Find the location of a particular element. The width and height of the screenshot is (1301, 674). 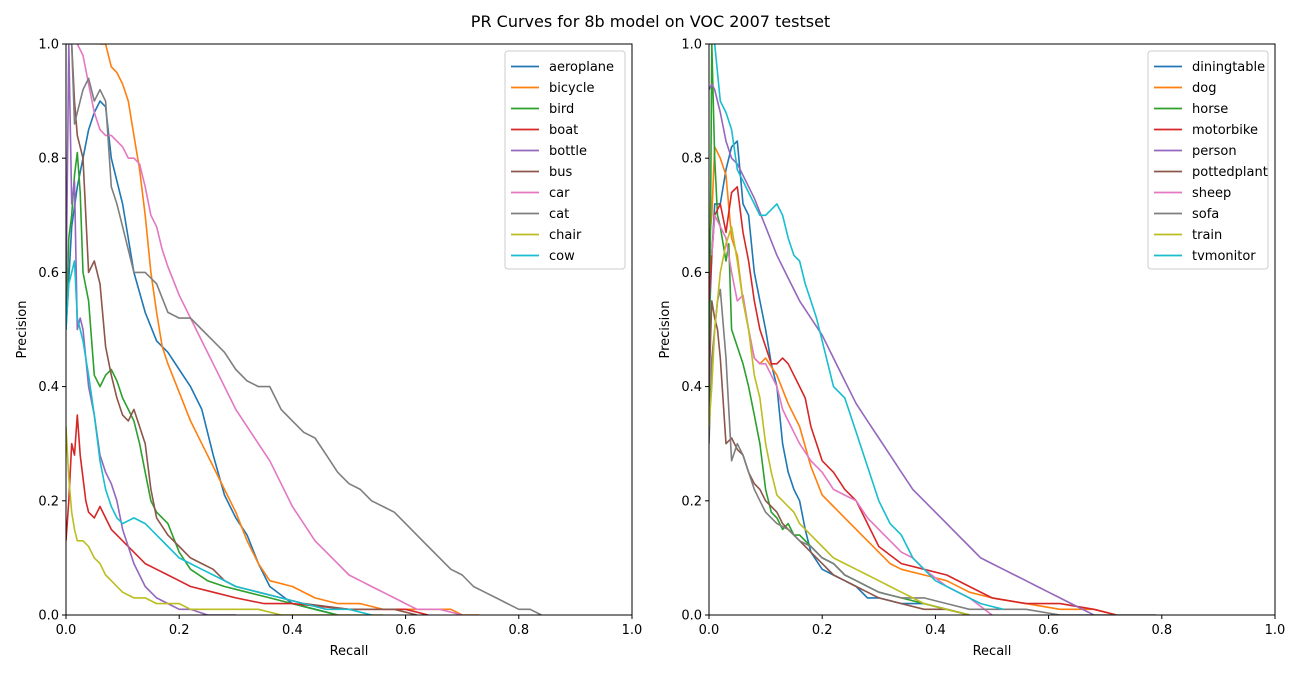

series-line-train is located at coordinates (839, 420).